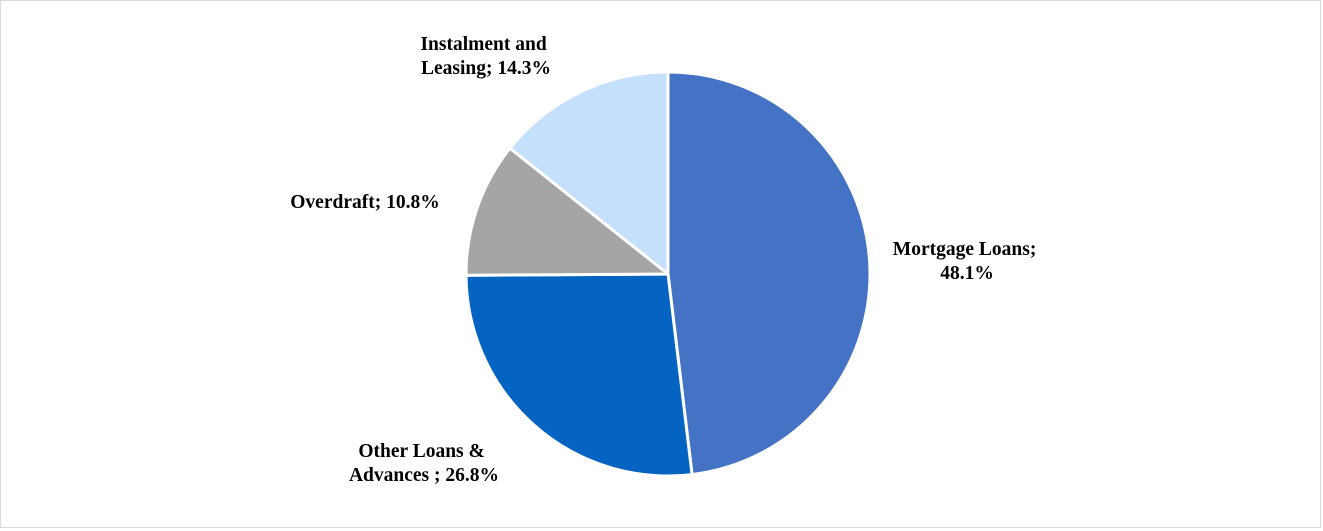 This screenshot has height=531, width=1323. What do you see at coordinates (364, 202) in the screenshot?
I see `slice-label-overdraft: Overdraft; 10.8%` at bounding box center [364, 202].